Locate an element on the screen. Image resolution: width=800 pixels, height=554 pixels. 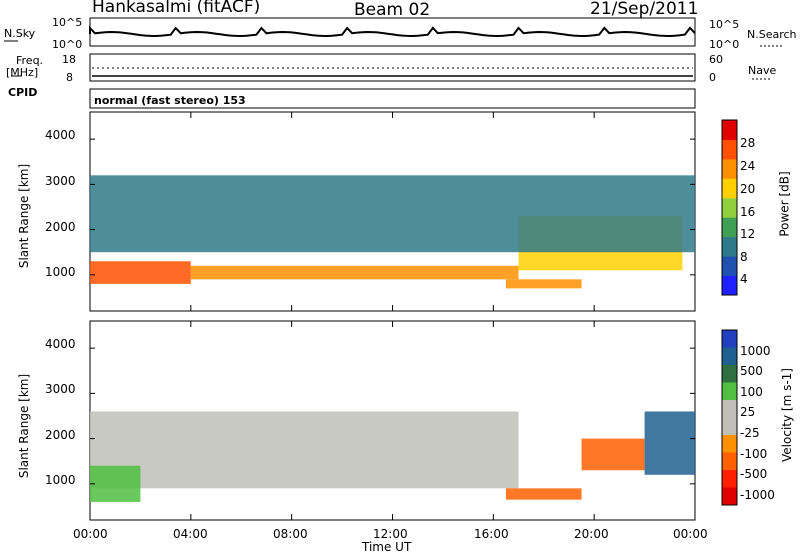
vel-cbar-tick-minus1000: -1000 is located at coordinates (757, 495).